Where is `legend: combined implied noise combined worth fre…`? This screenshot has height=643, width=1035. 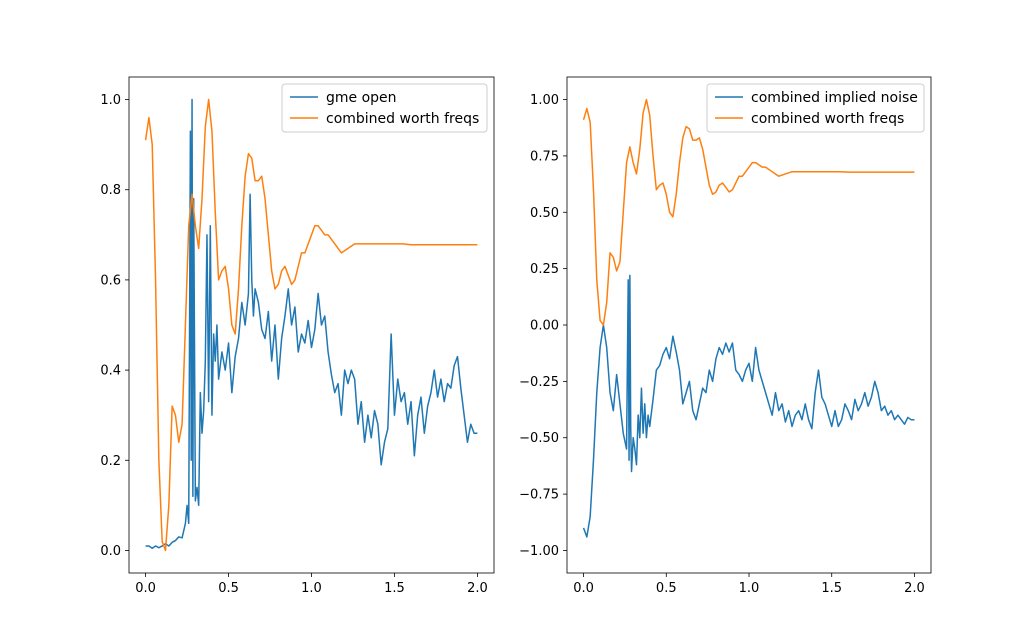
legend: combined implied noise combined worth fre… is located at coordinates (815, 108).